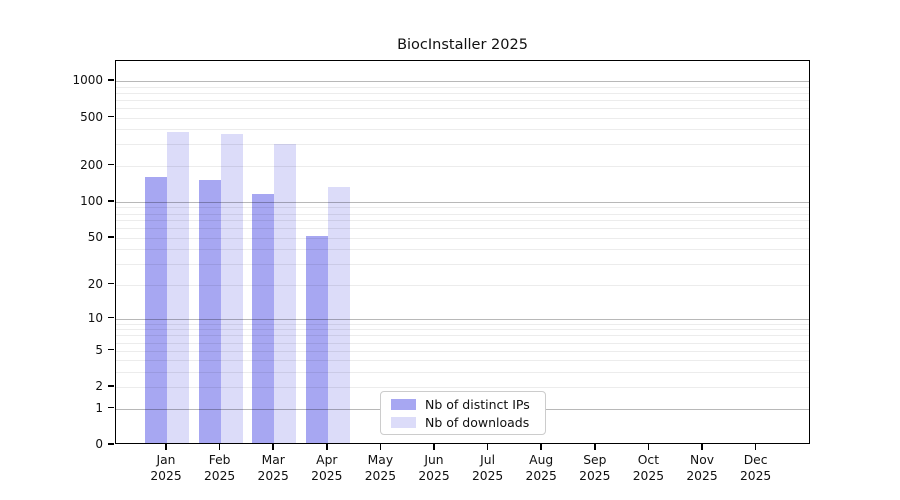 Image resolution: width=900 pixels, height=500 pixels. I want to click on month-label: Apr, so click(327, 460).